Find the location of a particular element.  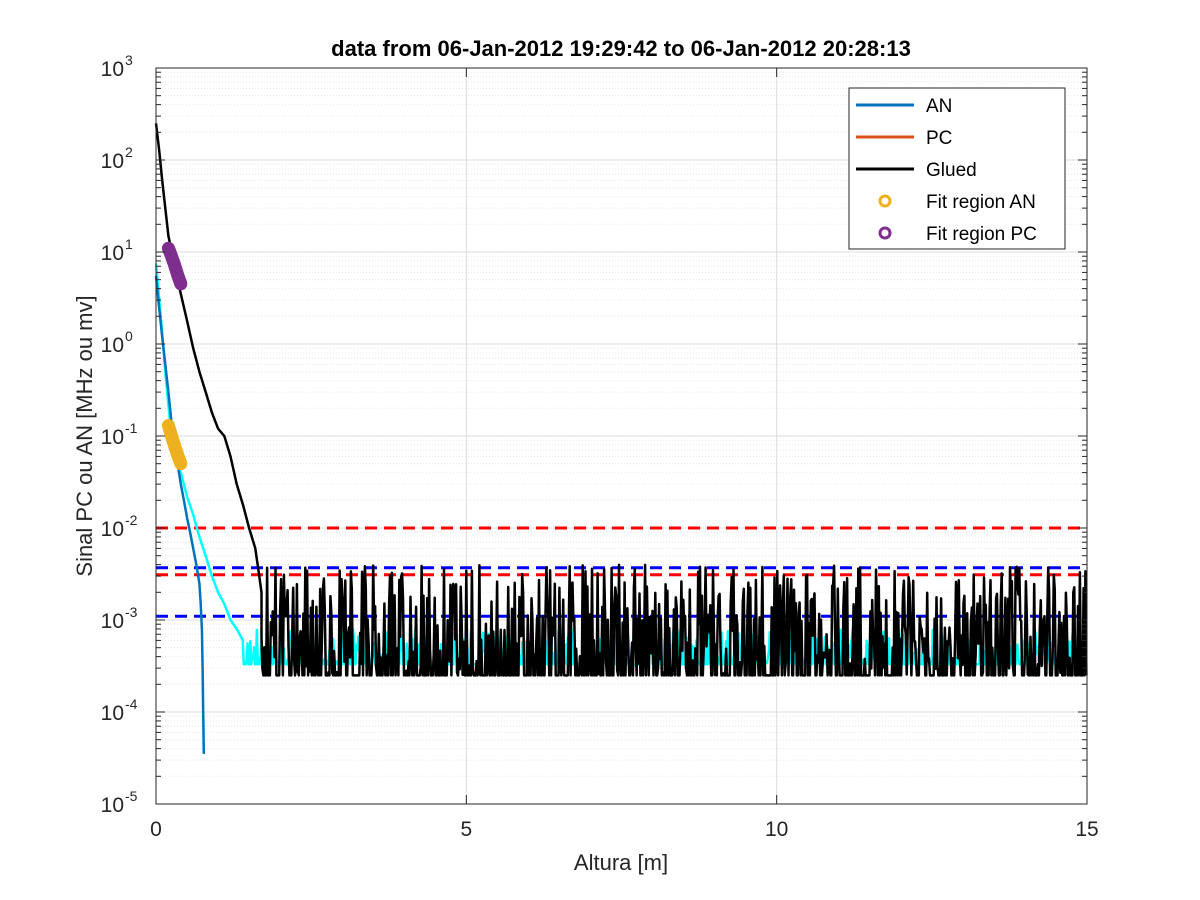

legend-marker-fit-an is located at coordinates (885, 201).